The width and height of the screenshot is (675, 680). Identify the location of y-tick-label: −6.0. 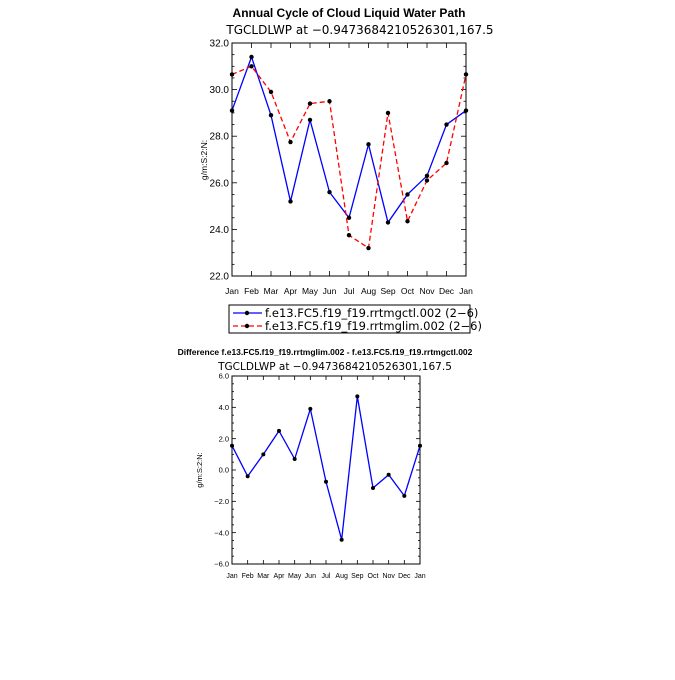
(221, 564).